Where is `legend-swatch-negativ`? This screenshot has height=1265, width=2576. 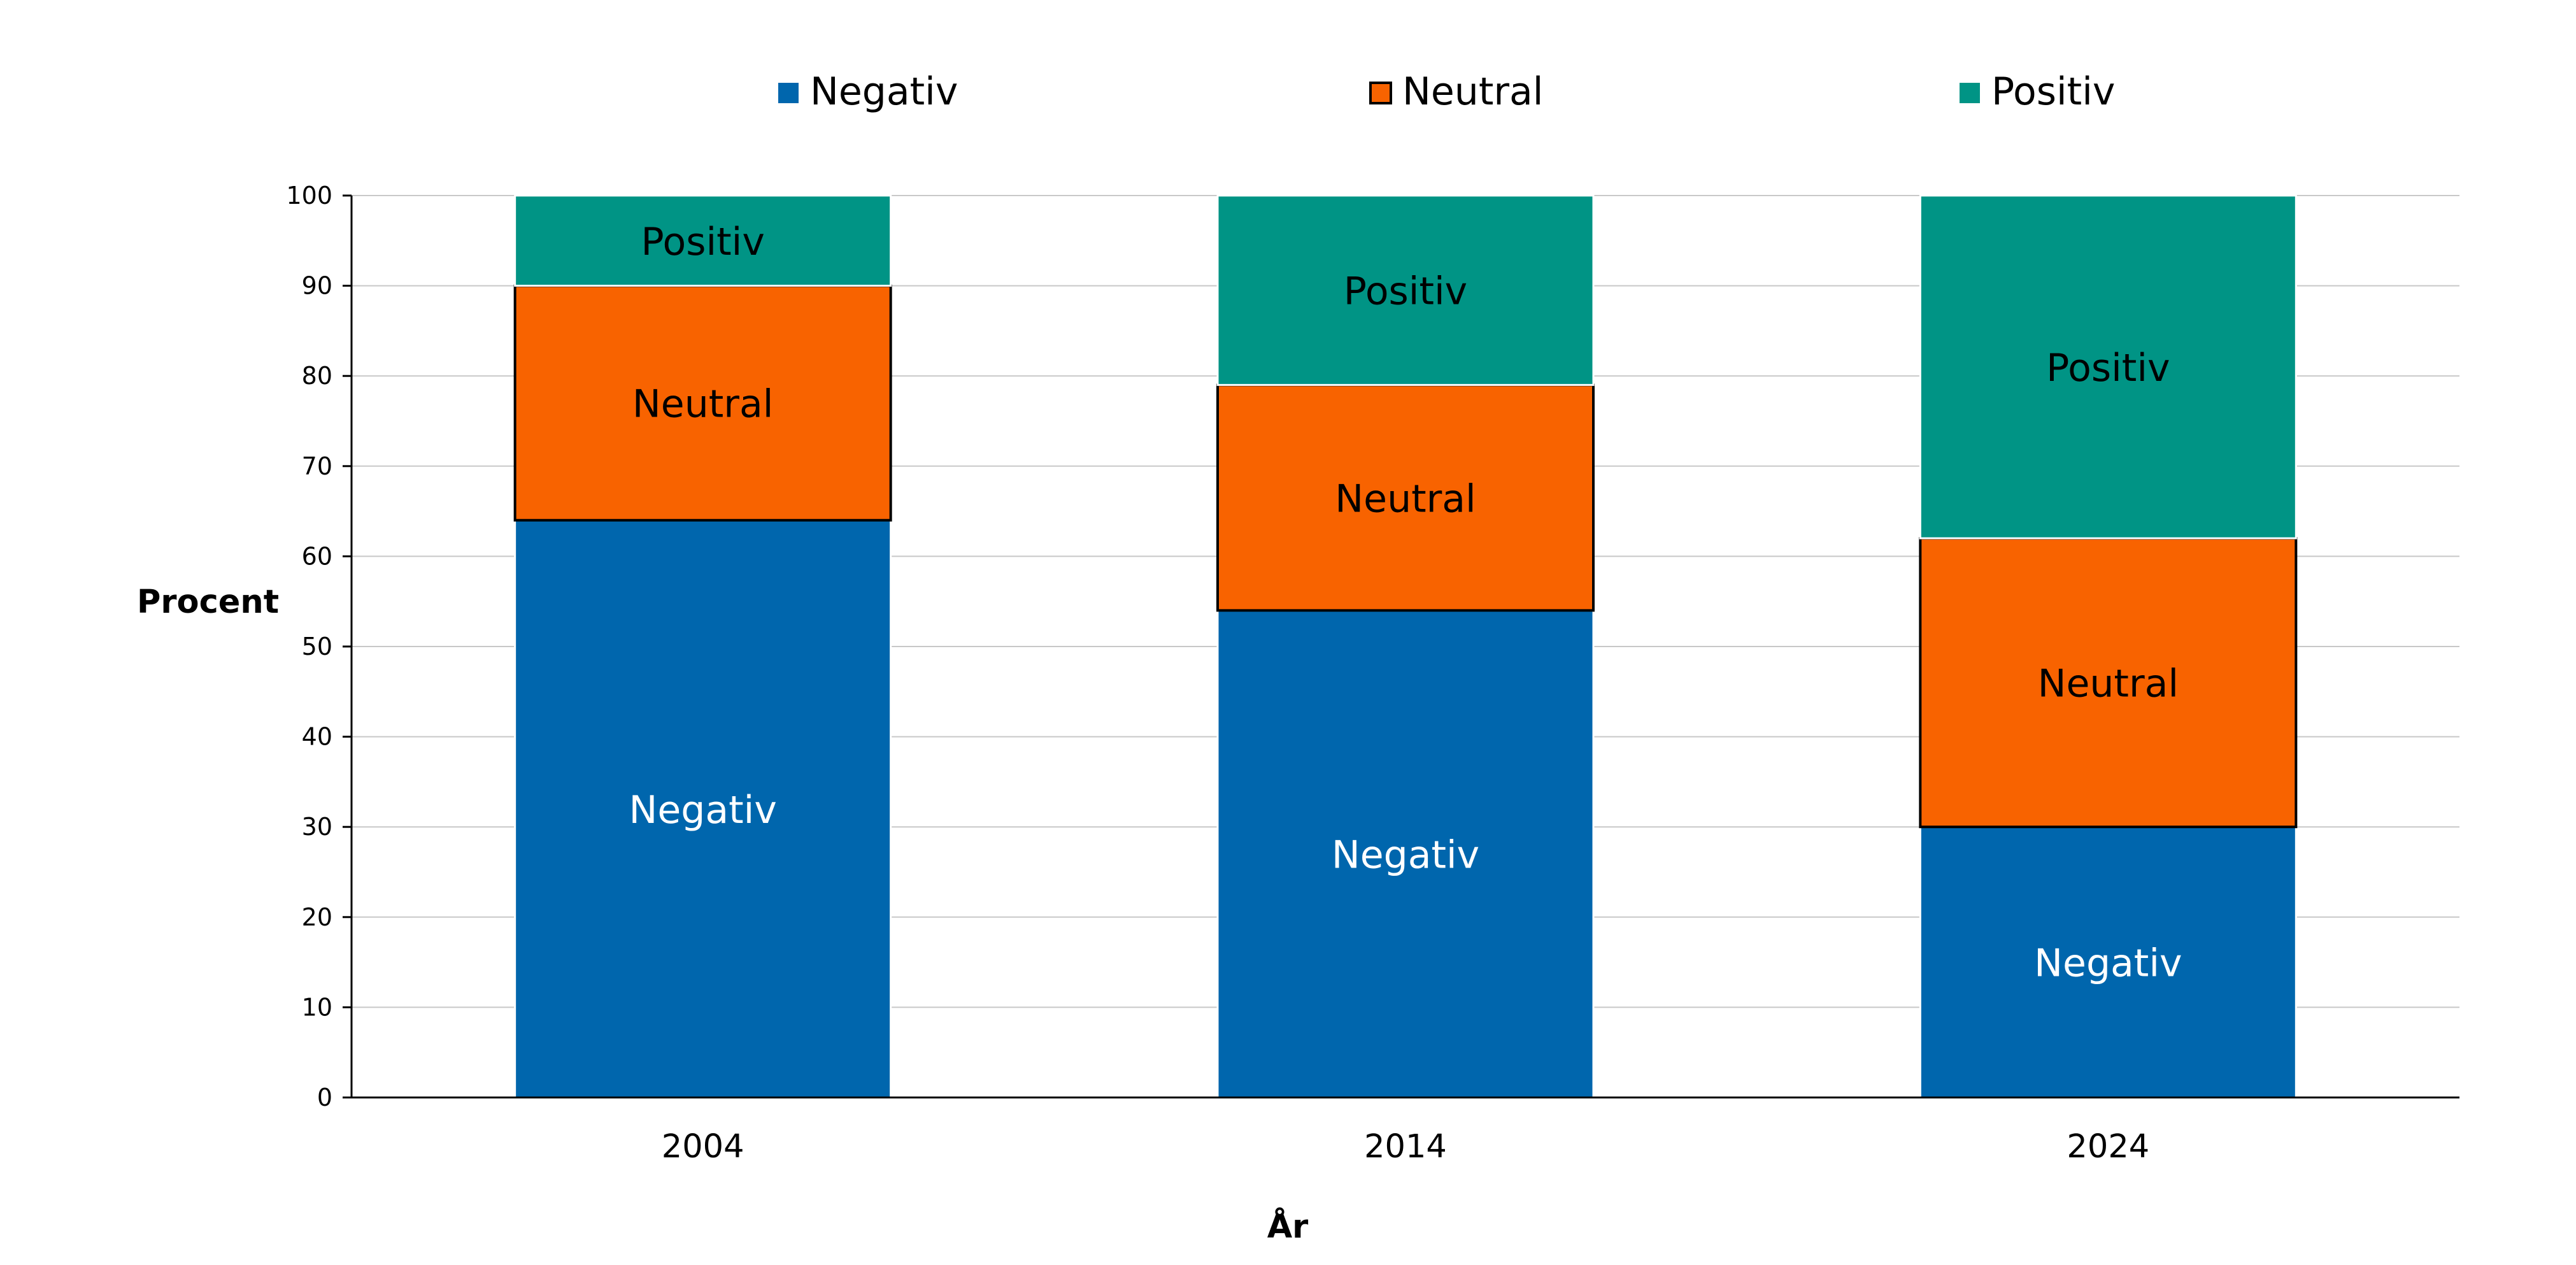
legend-swatch-negativ is located at coordinates (789, 93).